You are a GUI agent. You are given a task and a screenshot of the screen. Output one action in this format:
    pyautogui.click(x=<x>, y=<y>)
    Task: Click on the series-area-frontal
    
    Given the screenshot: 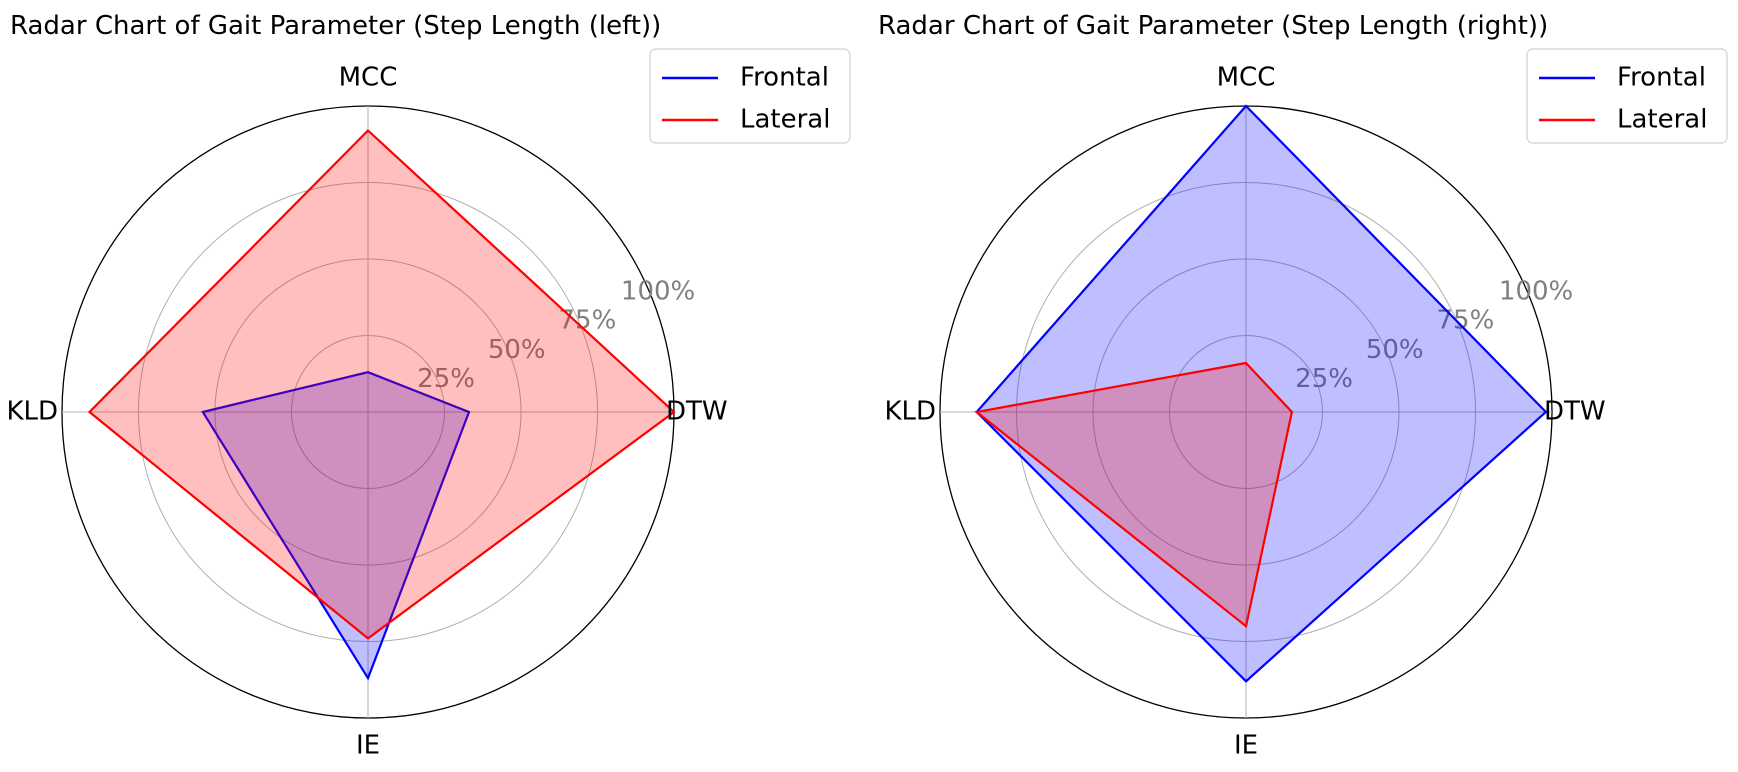 What is the action you would take?
    pyautogui.click(x=336, y=525)
    